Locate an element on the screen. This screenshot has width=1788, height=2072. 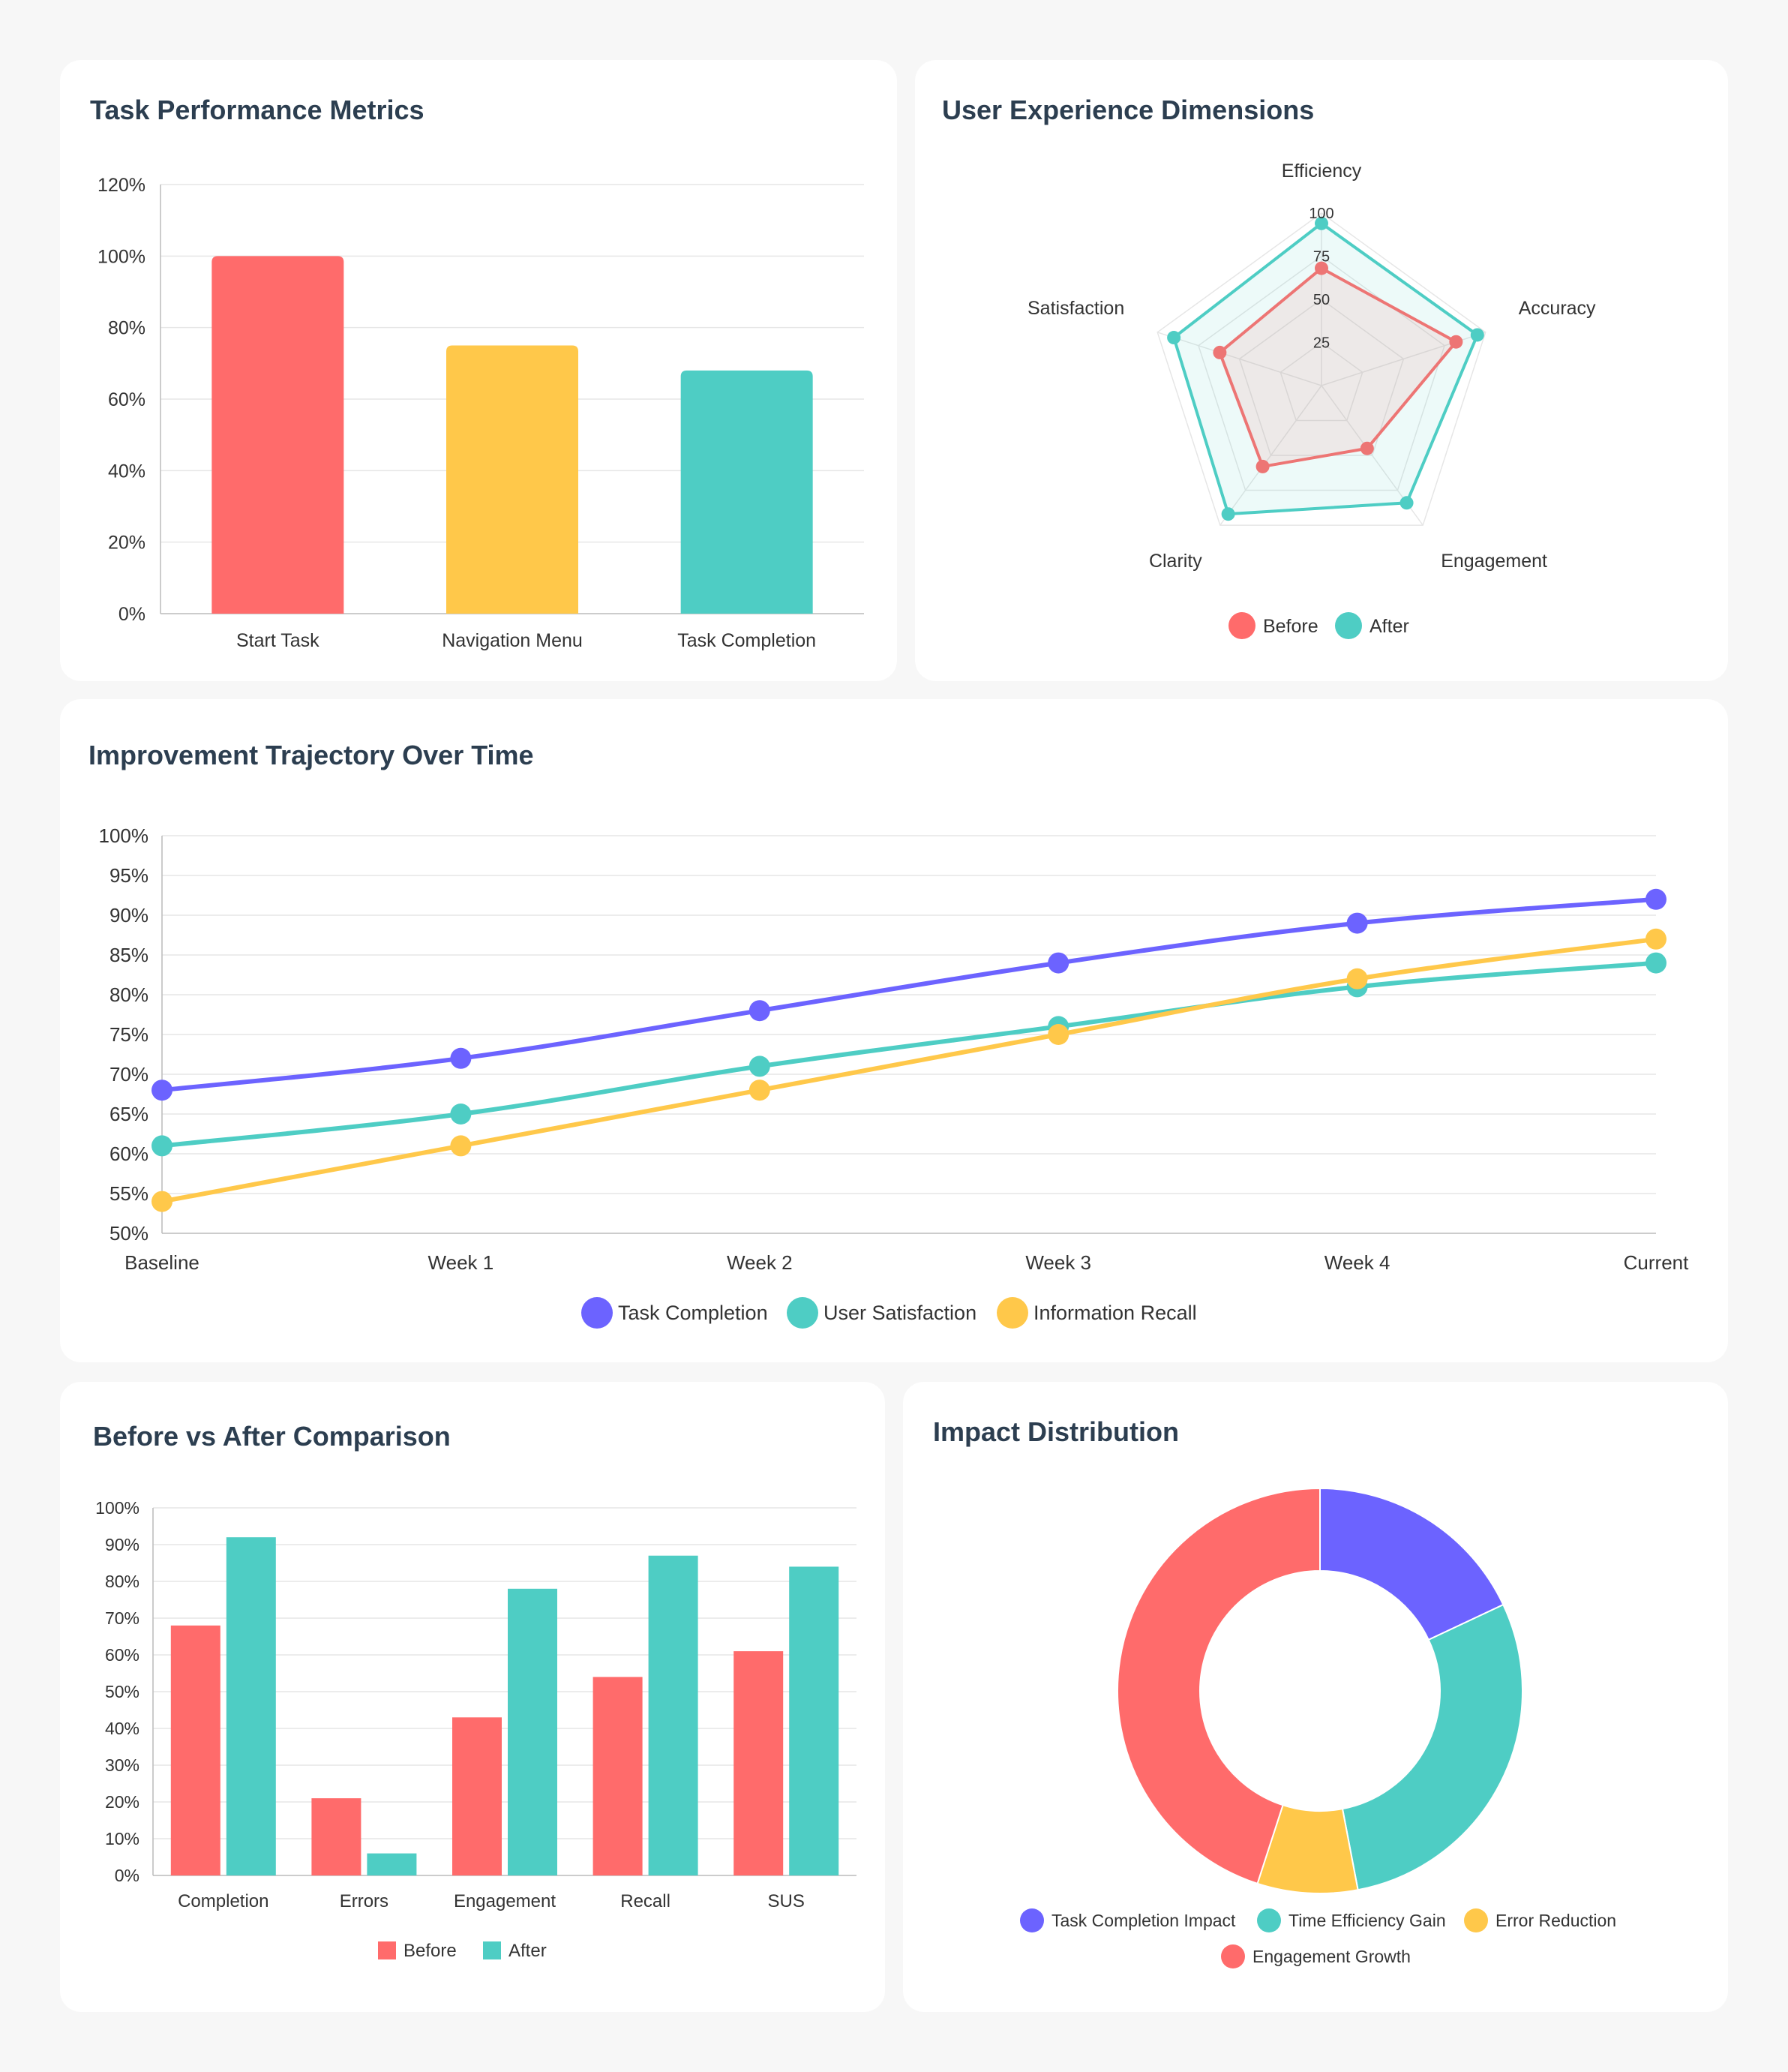
point-task-completion-baseline is located at coordinates (162, 1090).